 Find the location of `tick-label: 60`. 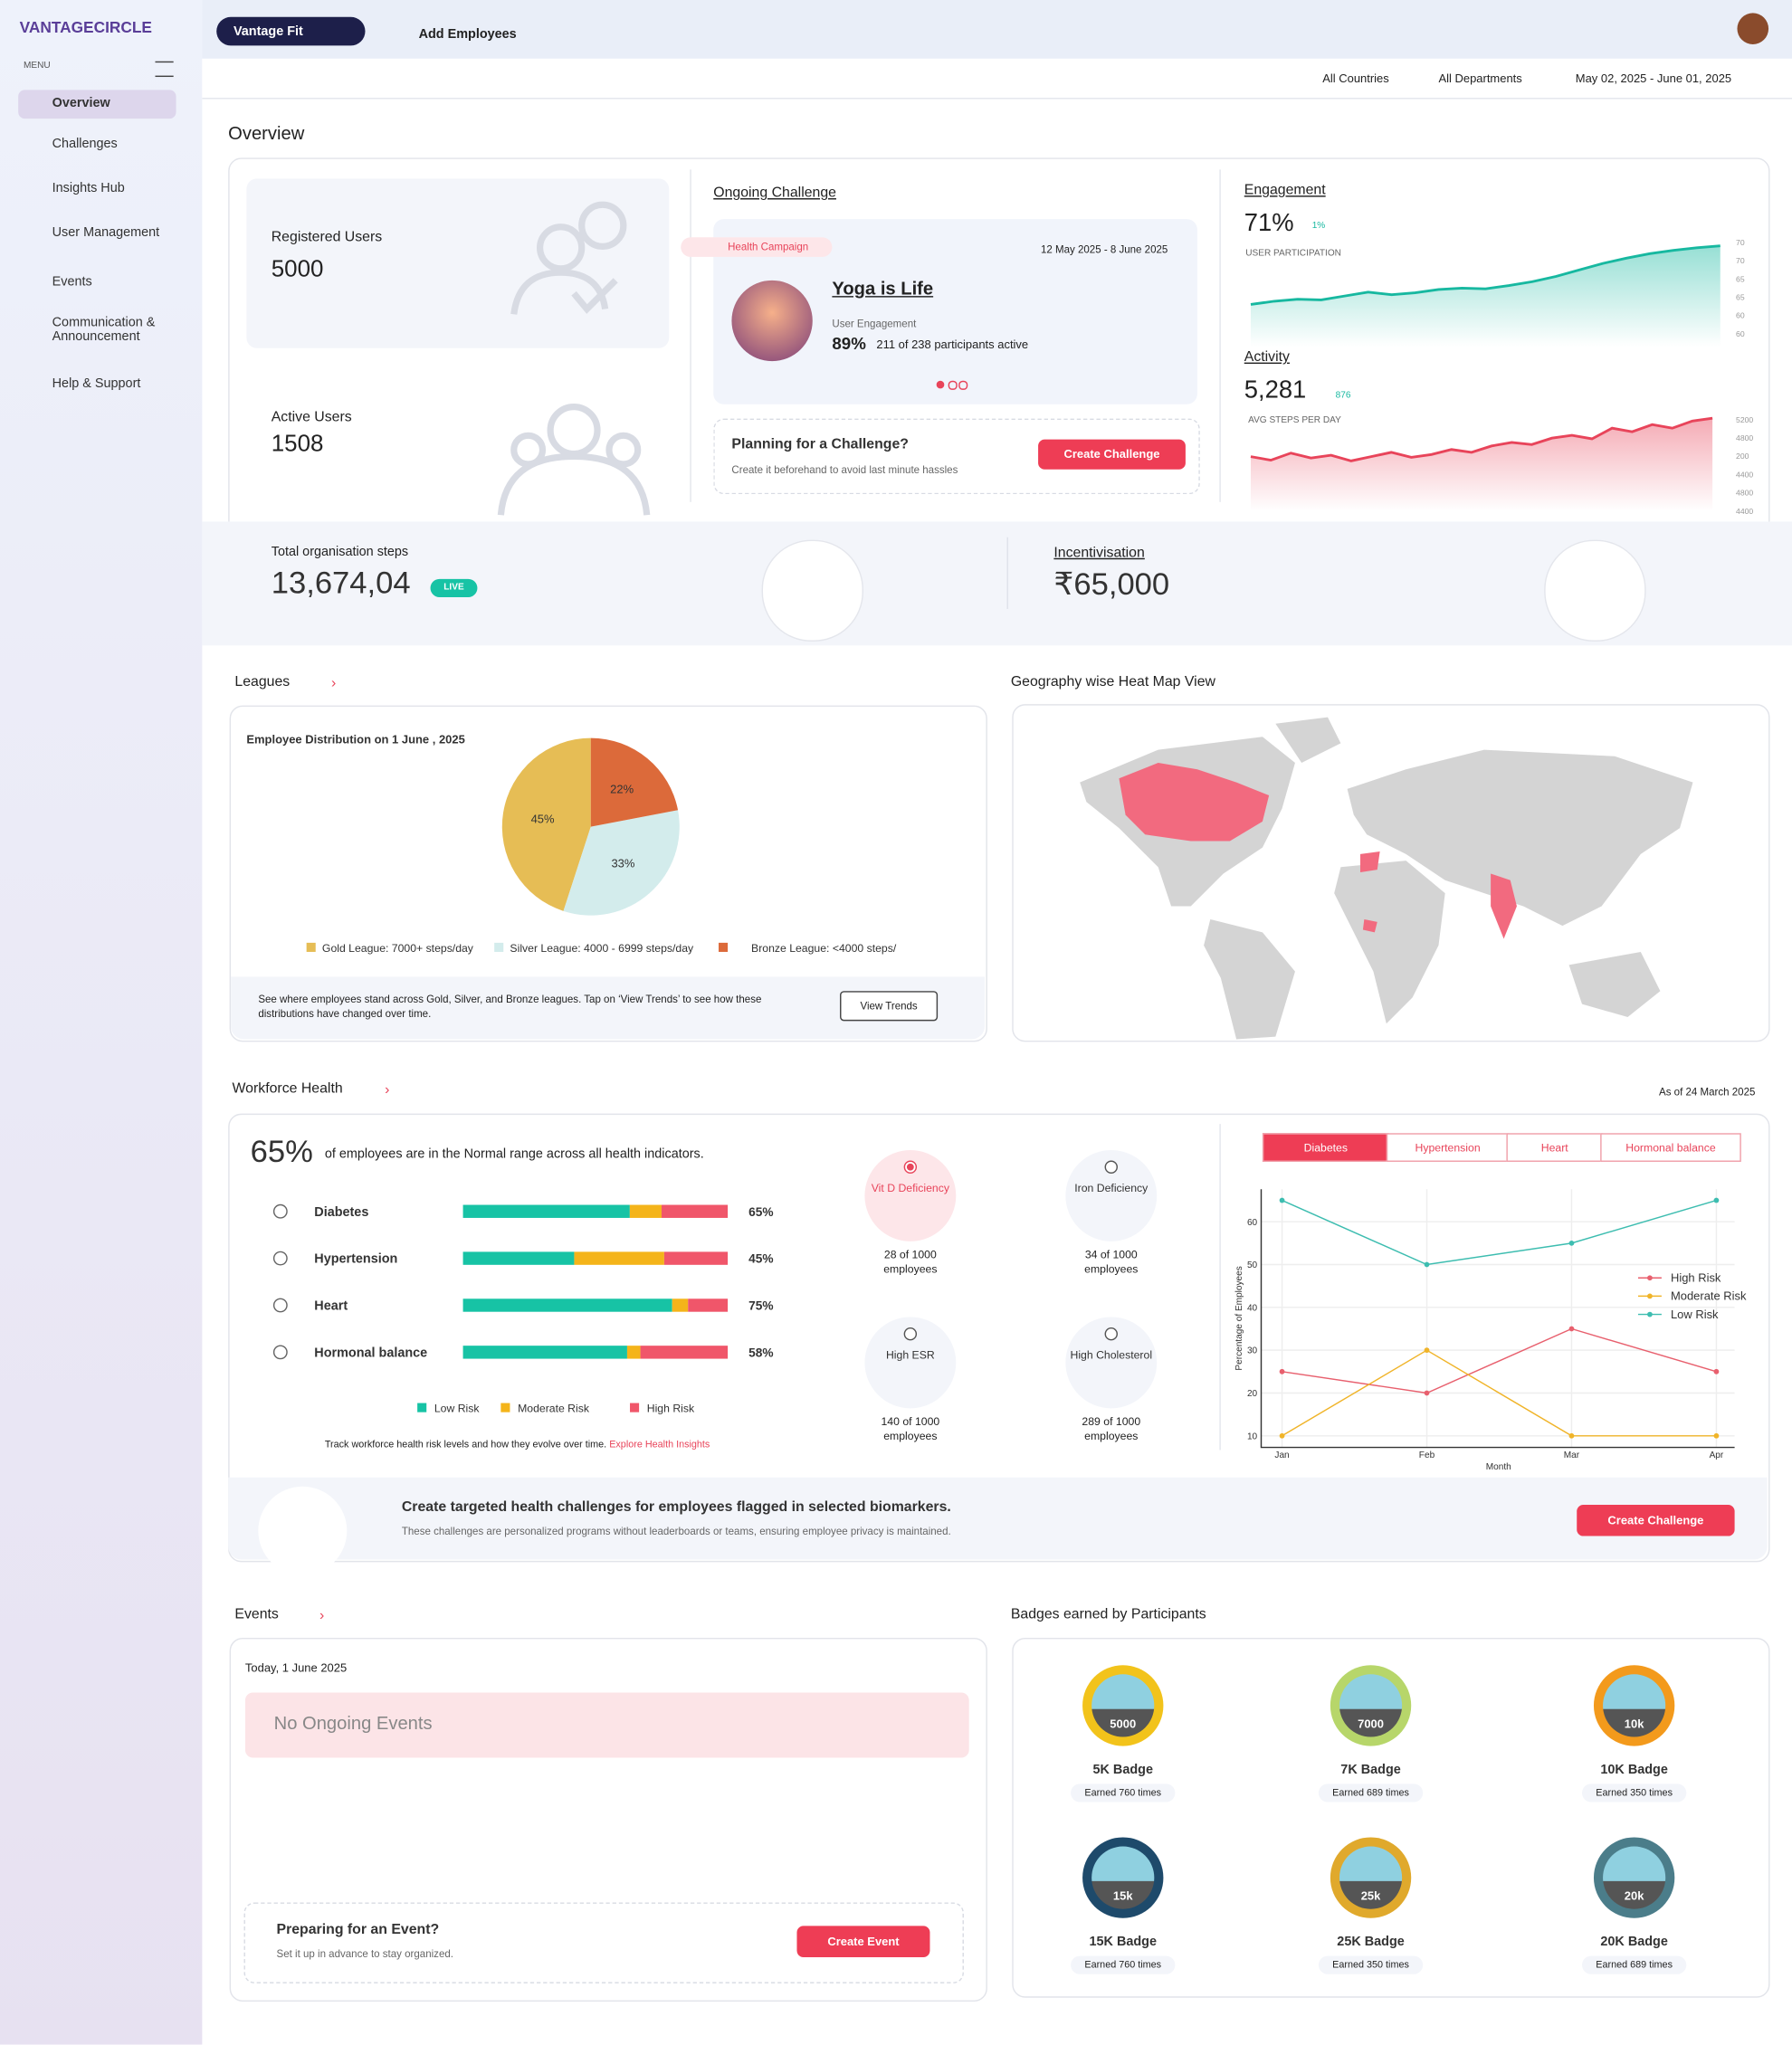

tick-label: 60 is located at coordinates (1740, 333).